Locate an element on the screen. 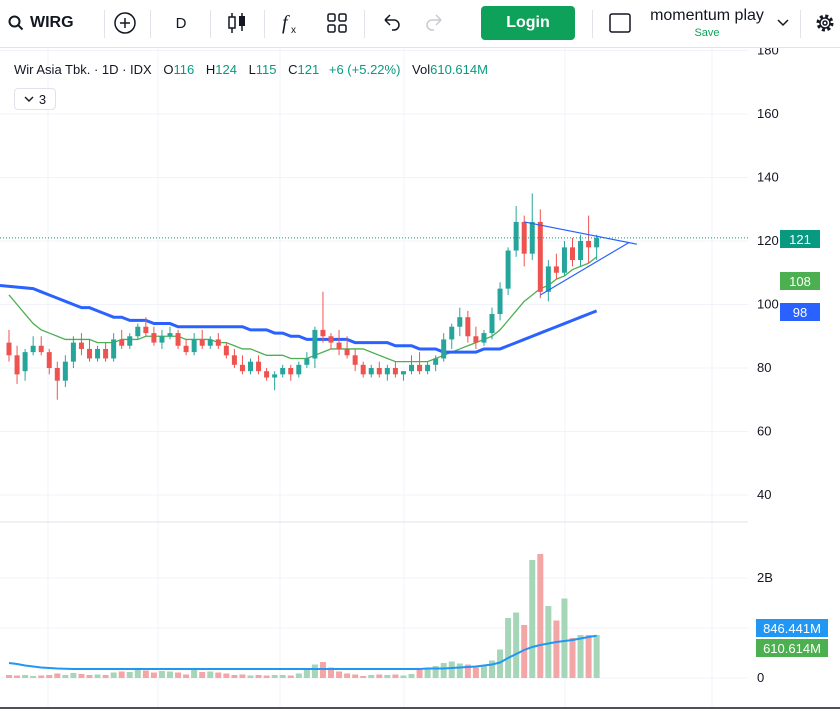  legend-open: 116 is located at coordinates (184, 69).